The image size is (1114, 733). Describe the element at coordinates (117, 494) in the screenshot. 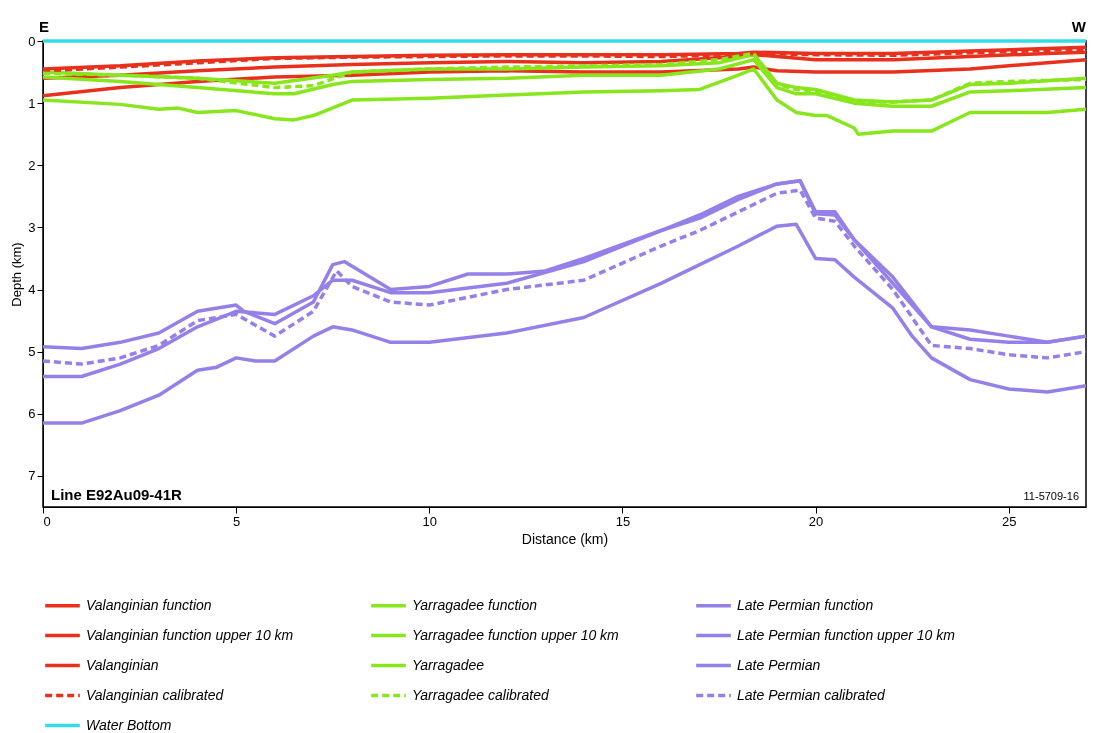

I see `annotation: Line E92Au09-41R` at that location.